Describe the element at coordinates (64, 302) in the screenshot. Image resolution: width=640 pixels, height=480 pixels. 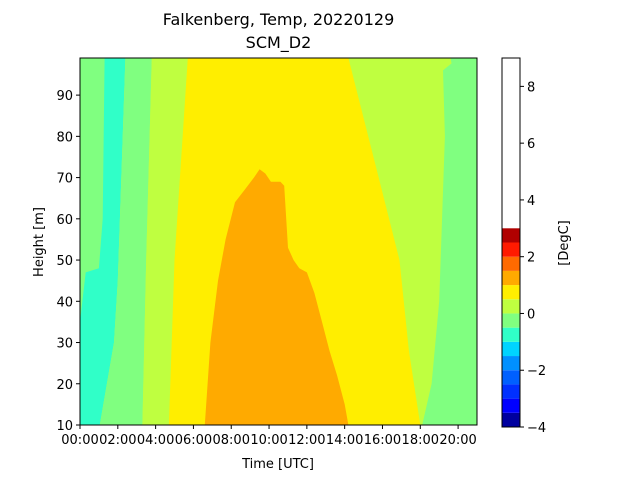
I see `y-tick-label: 40` at that location.